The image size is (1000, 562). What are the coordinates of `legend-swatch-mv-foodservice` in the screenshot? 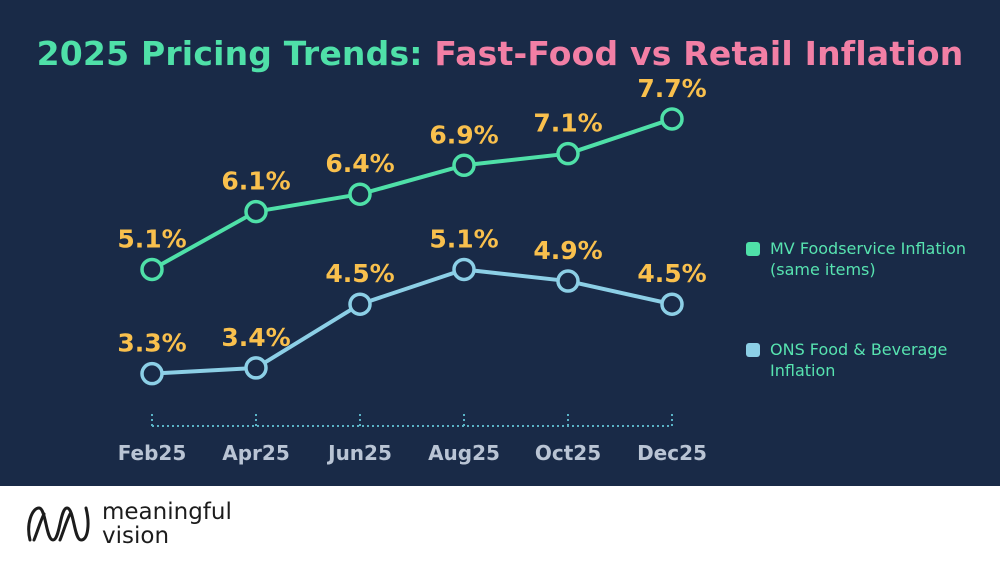 It's located at (753, 249).